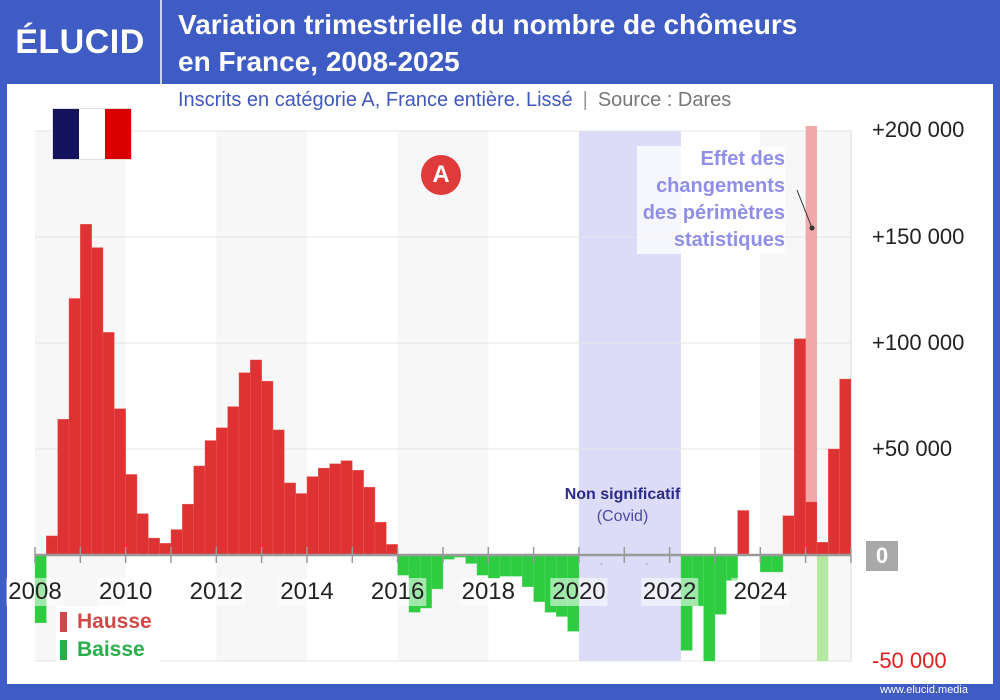 Image resolution: width=1000 pixels, height=700 pixels. What do you see at coordinates (923, 690) in the screenshot?
I see `footer-url: www.elucid.media` at bounding box center [923, 690].